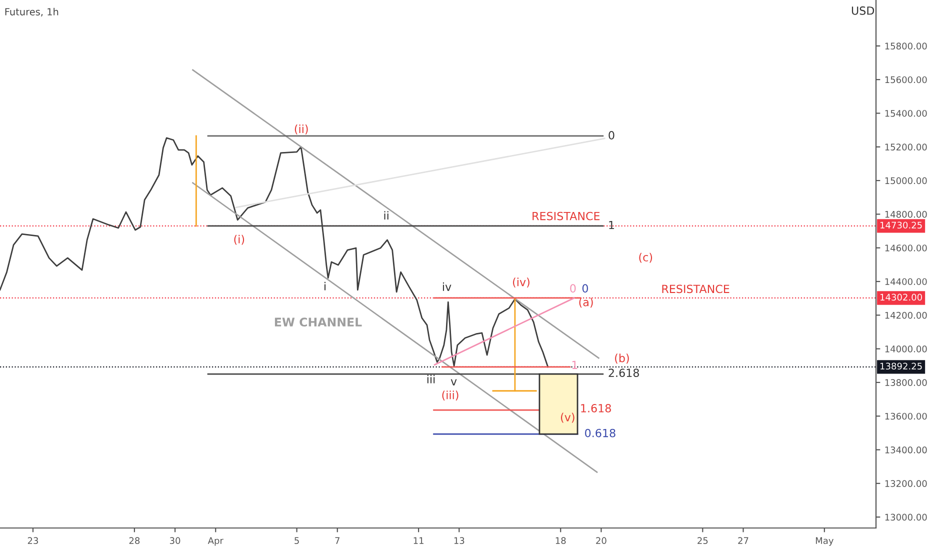 This screenshot has height=550, width=932. Describe the element at coordinates (825, 541) in the screenshot. I see `x-tick-label: May` at that location.